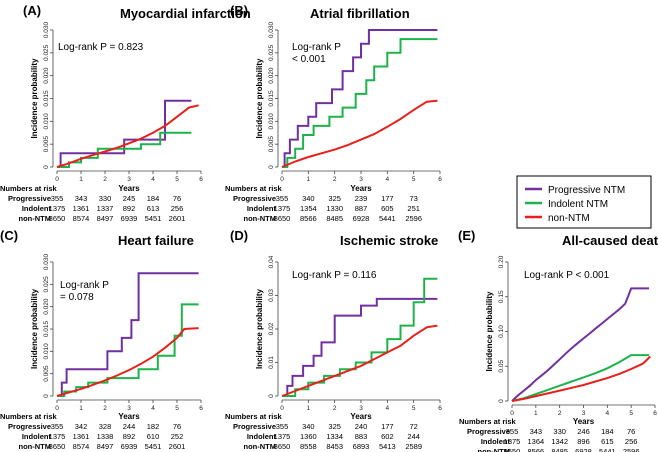  What do you see at coordinates (153, 208) in the screenshot?
I see `risk-cell: 613` at bounding box center [153, 208].